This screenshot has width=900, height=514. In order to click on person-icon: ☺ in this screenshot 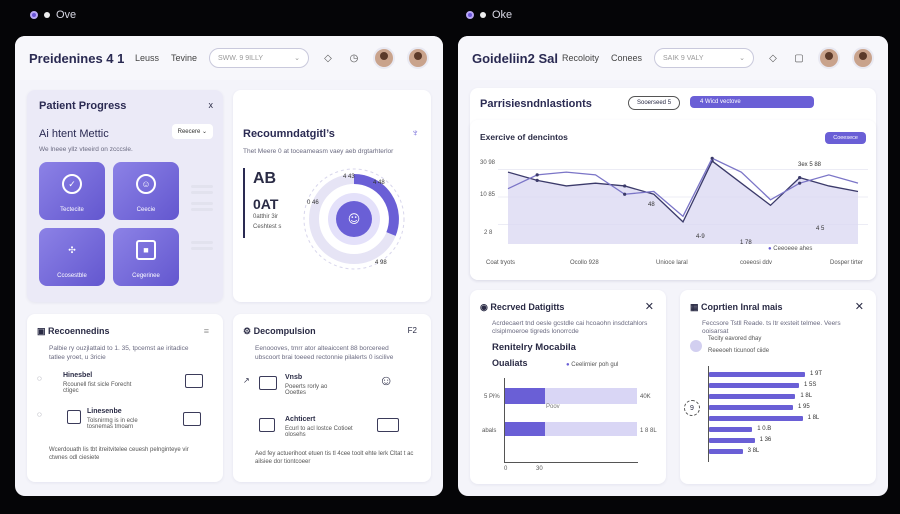, I will do `click(386, 380)`.